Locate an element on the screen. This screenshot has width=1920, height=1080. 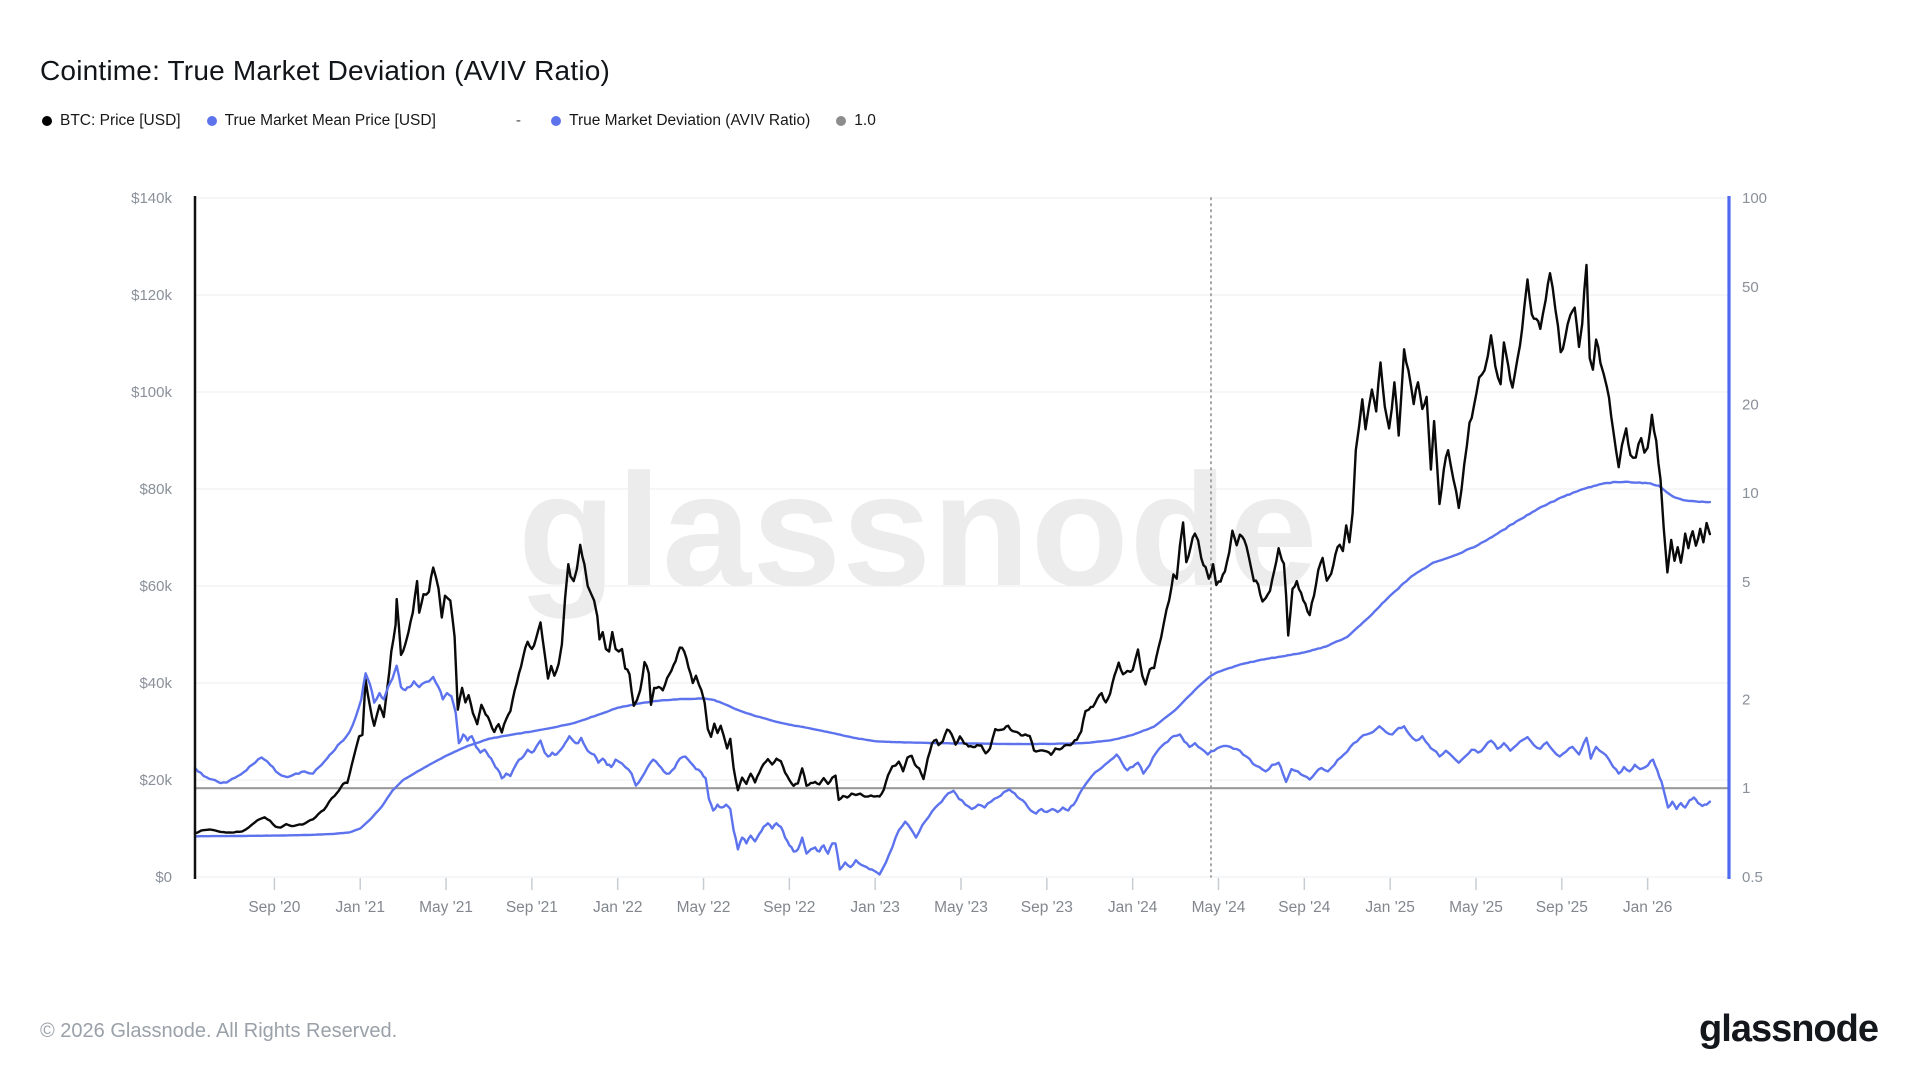
legend-item-aviv-ratio: True Market Deviation (AVIV Ratio) is located at coordinates (680, 121).